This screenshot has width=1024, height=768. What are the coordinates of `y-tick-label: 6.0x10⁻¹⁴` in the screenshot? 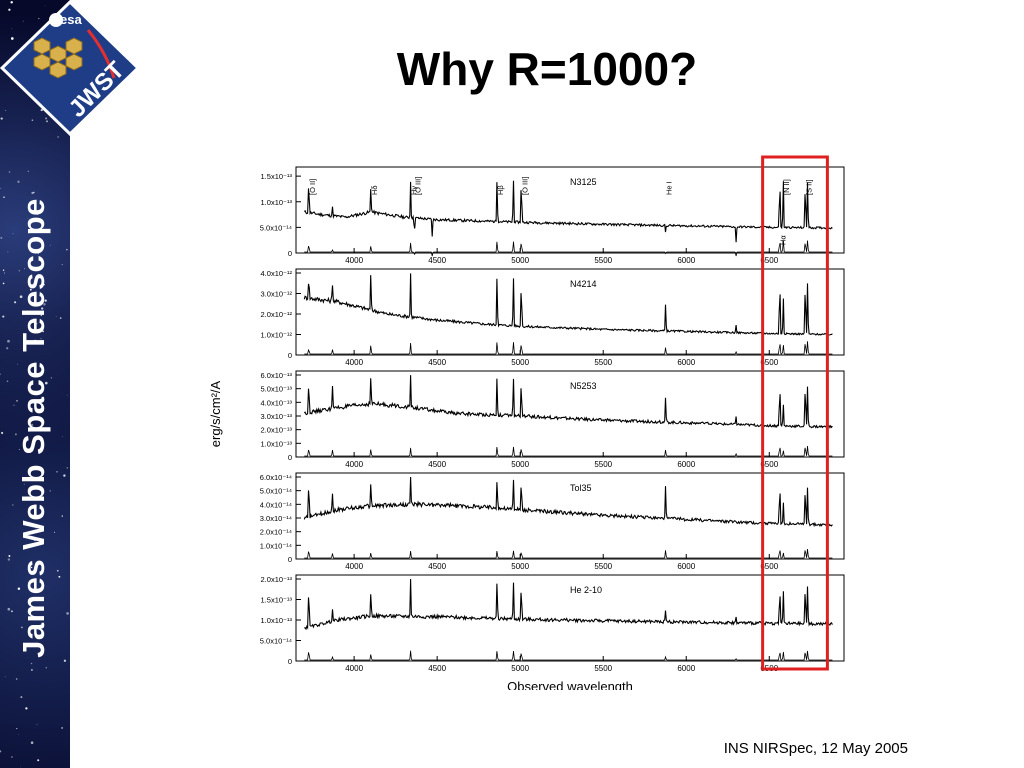 It's located at (276, 477).